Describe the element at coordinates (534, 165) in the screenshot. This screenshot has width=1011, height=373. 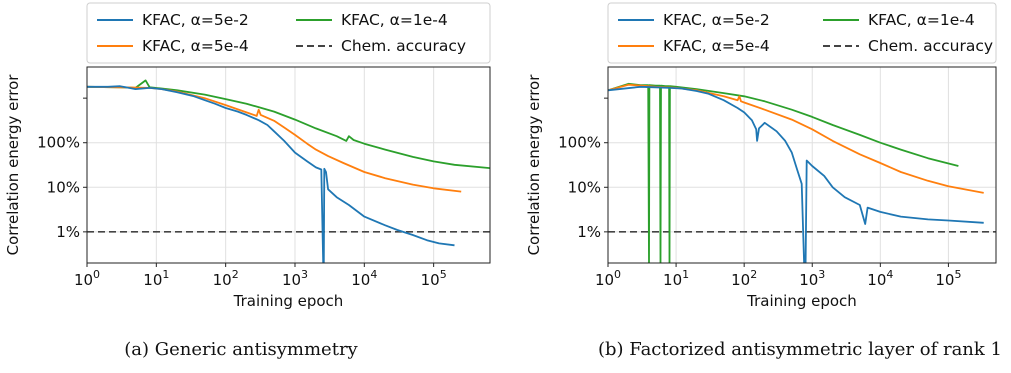
I see `panel-b-y-axis-label: Correlation energy error` at that location.